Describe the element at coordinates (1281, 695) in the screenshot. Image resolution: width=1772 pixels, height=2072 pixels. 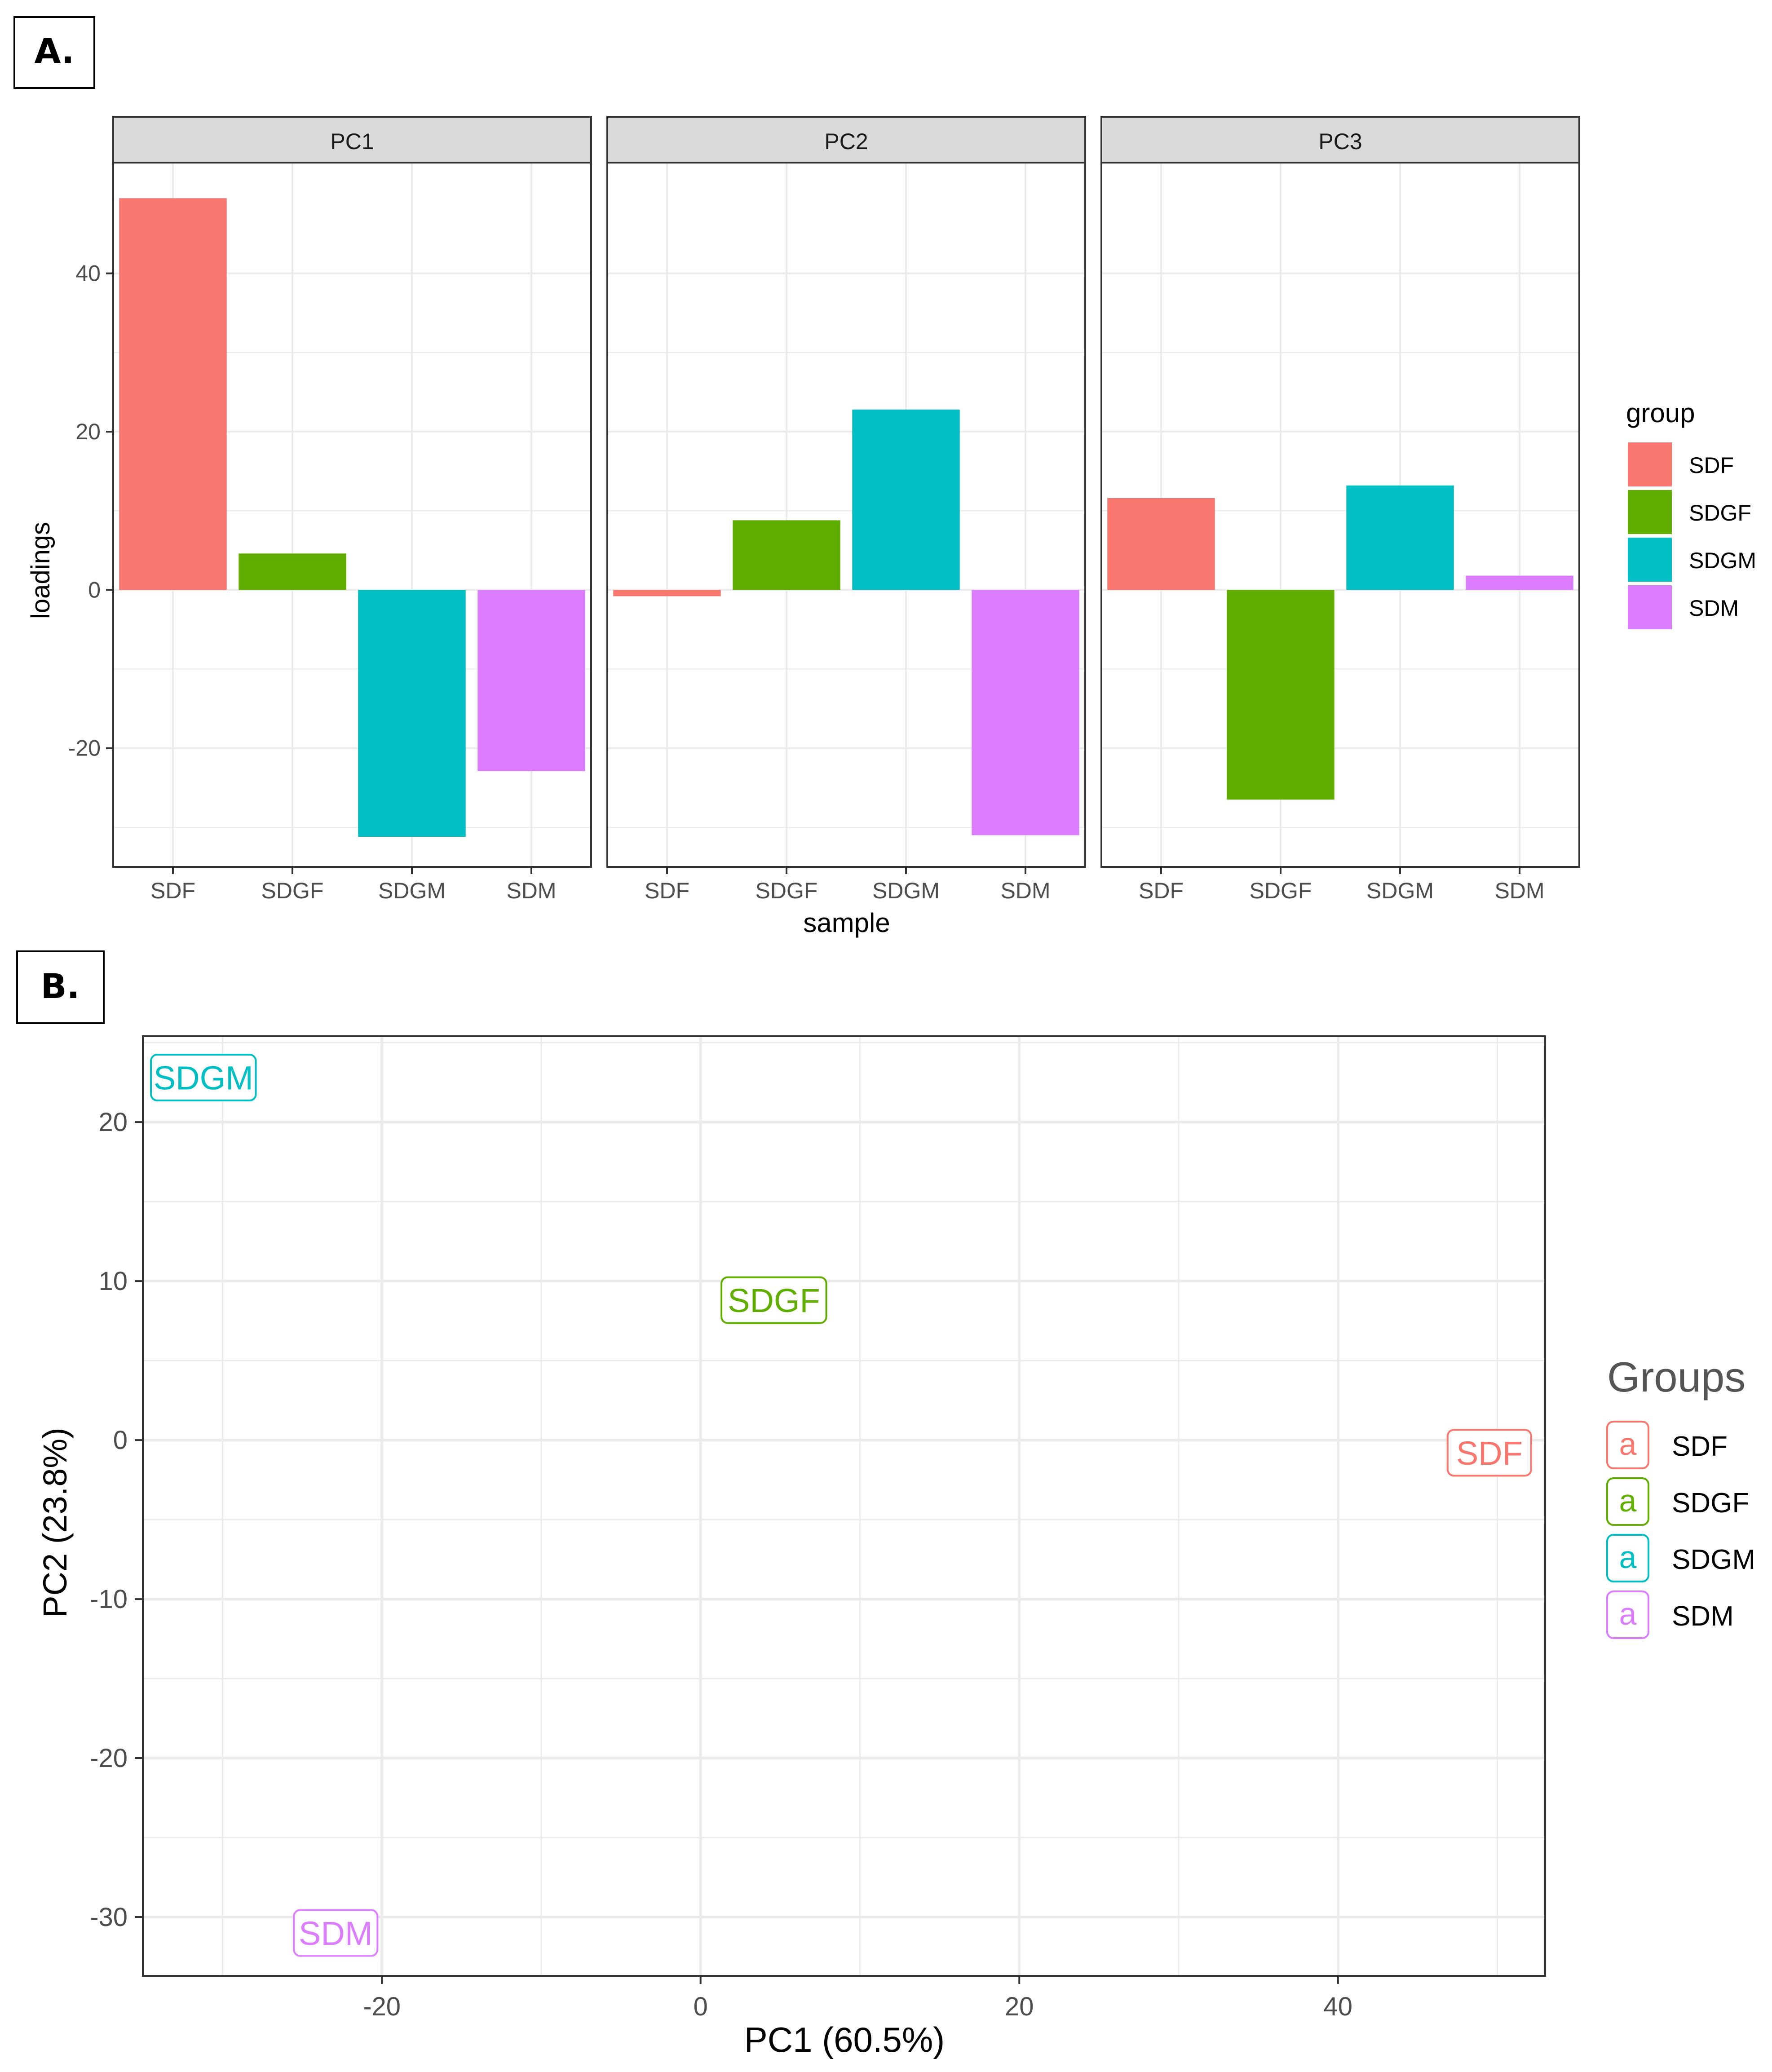
I see `bar-pc3-sdgf` at that location.